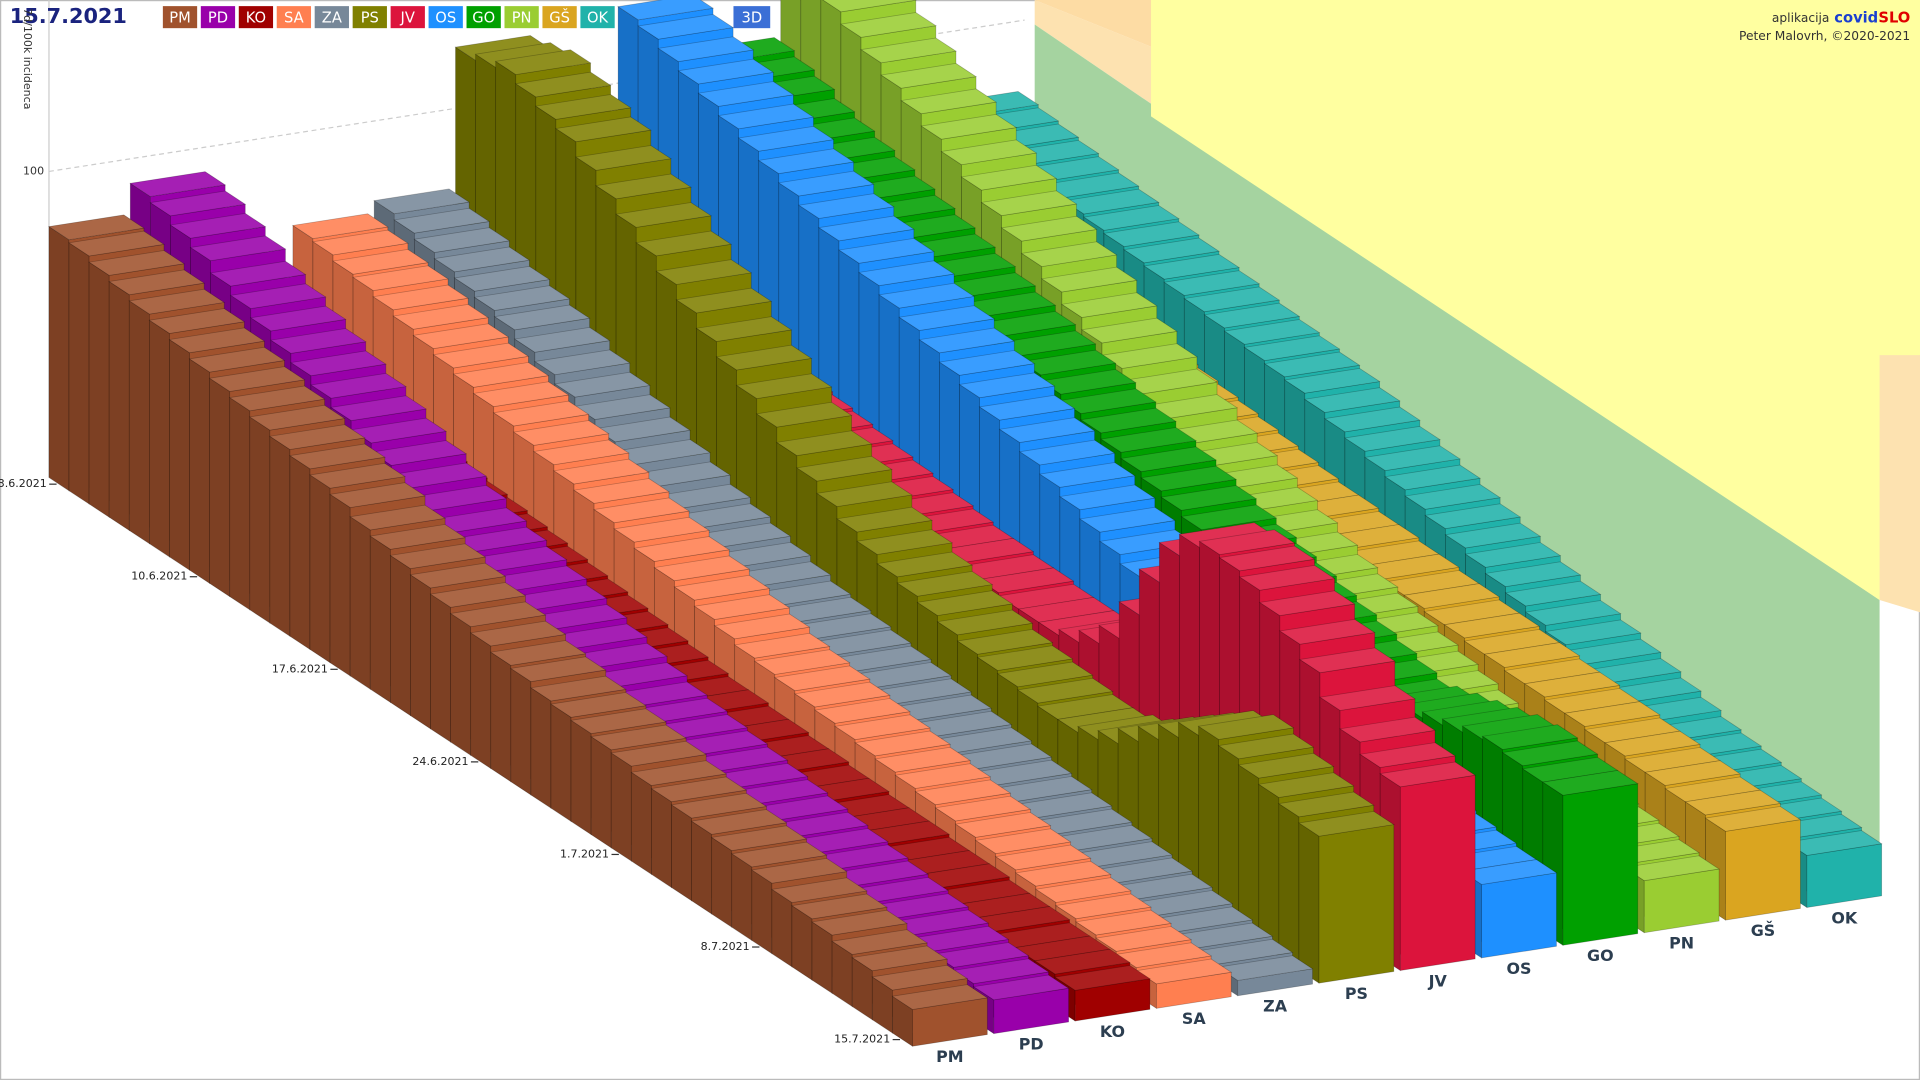 The width and height of the screenshot is (1920, 1080). Describe the element at coordinates (369, 17) in the screenshot. I see `legend-button: PS` at that location.